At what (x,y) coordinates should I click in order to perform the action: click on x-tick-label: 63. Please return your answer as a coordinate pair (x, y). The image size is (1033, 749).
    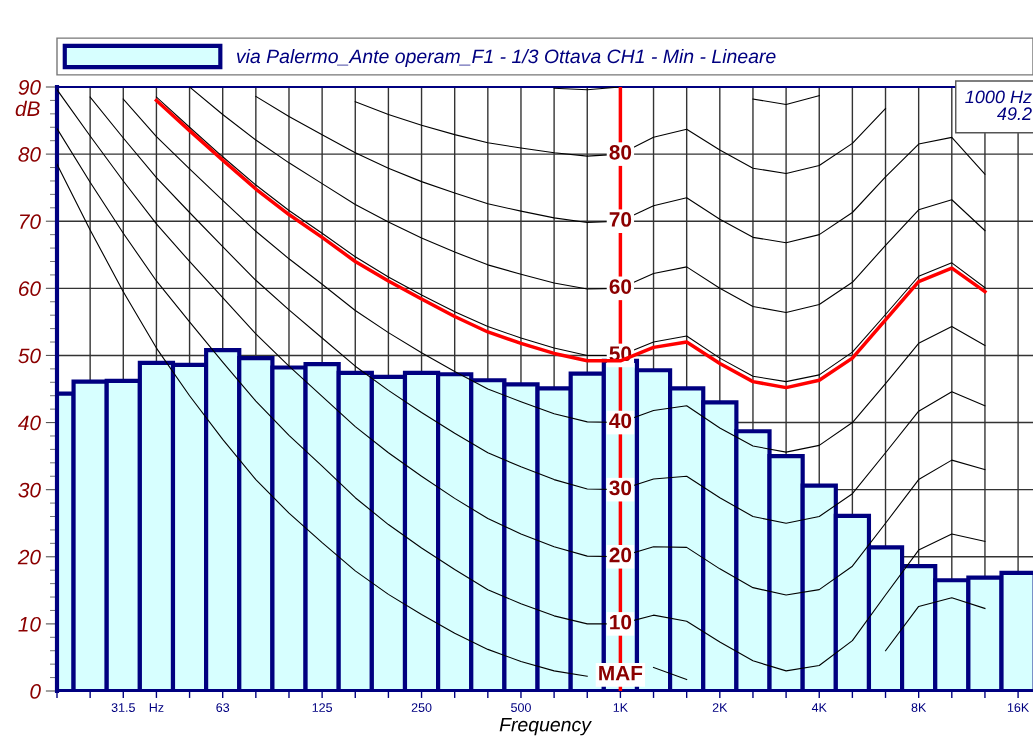
    Looking at the image, I should click on (223, 707).